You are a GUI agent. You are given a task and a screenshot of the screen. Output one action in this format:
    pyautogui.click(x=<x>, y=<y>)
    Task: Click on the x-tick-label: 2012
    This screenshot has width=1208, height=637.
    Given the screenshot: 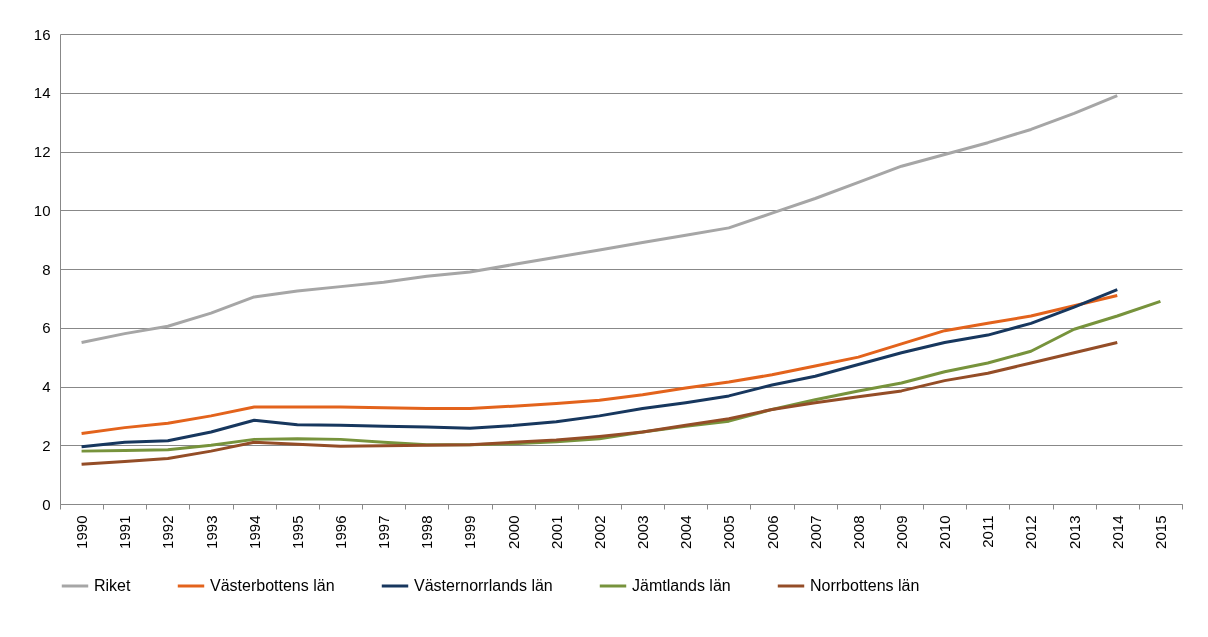 What is the action you would take?
    pyautogui.click(x=1031, y=532)
    